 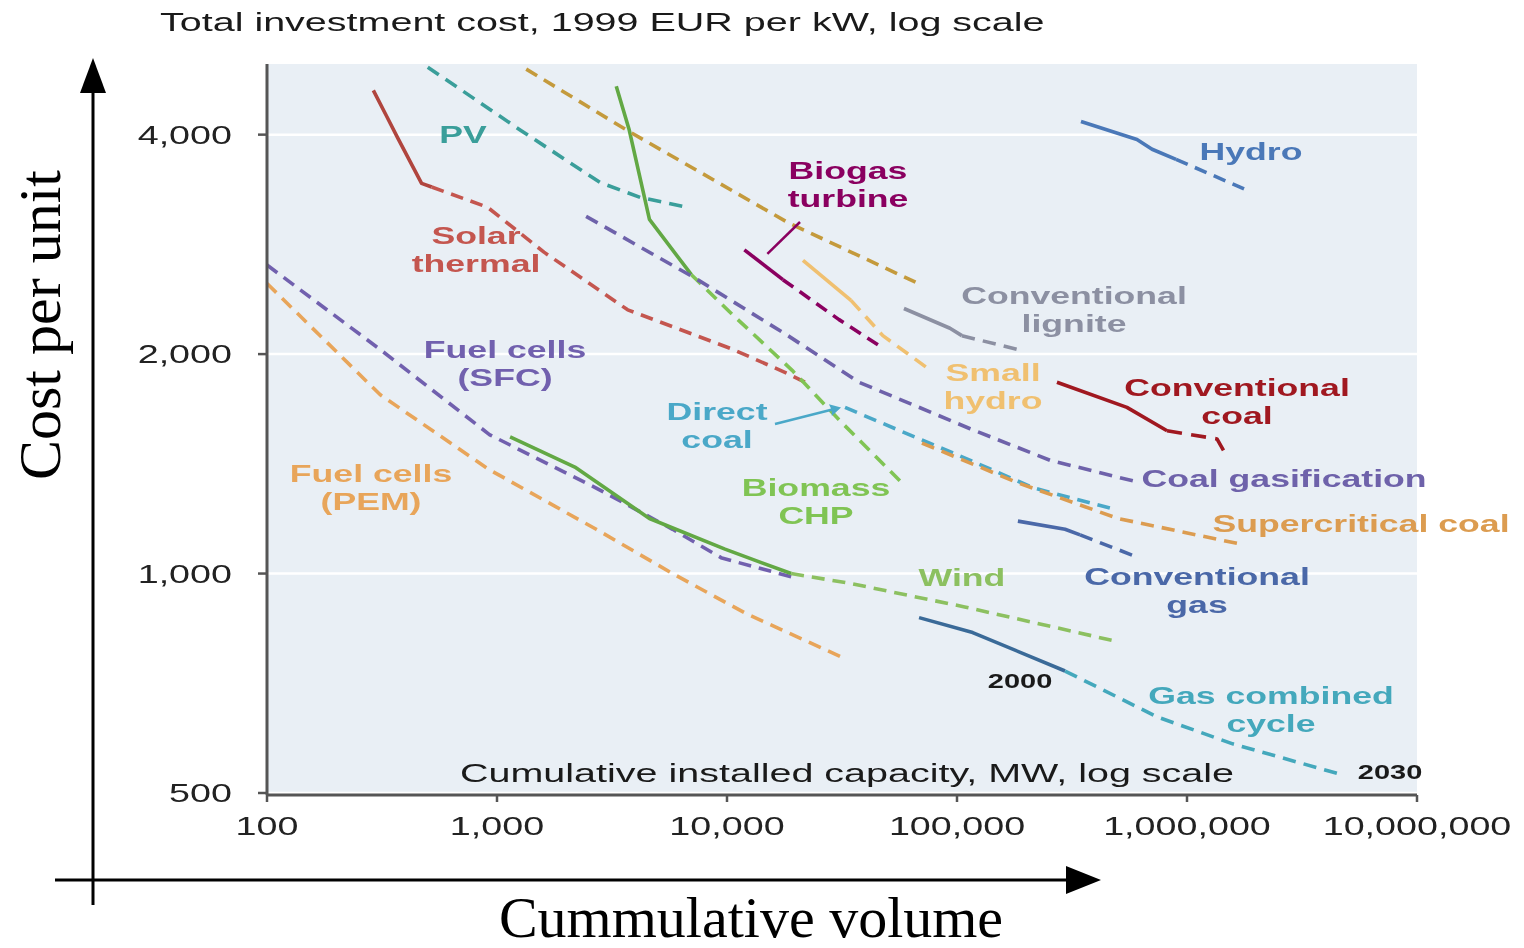 What do you see at coordinates (1390, 772) in the screenshot?
I see `annotation: 2030` at bounding box center [1390, 772].